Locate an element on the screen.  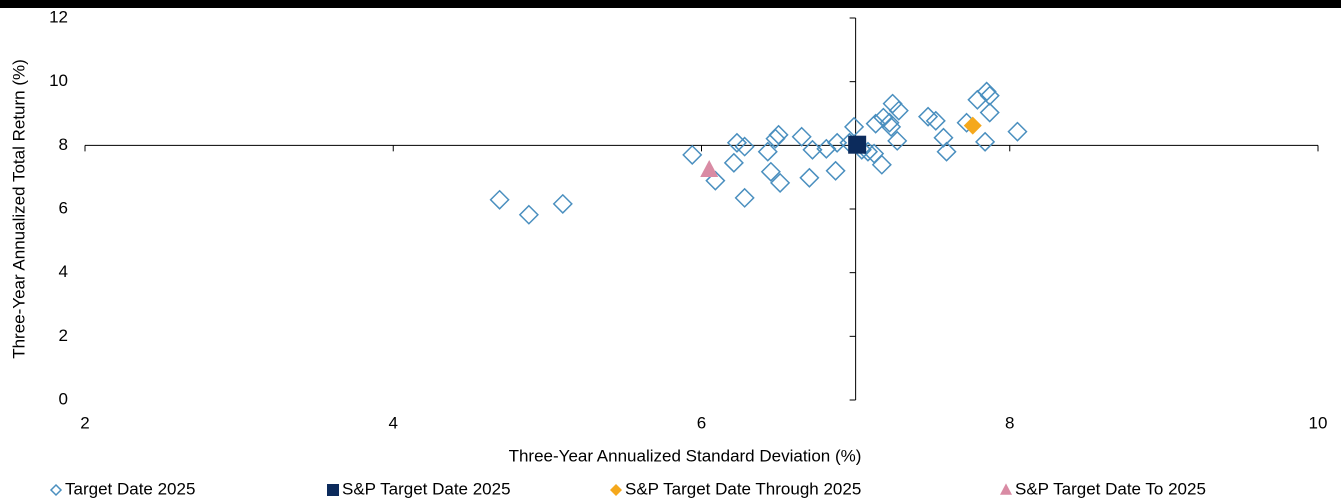
y-tick-label: 6 is located at coordinates (63, 207).